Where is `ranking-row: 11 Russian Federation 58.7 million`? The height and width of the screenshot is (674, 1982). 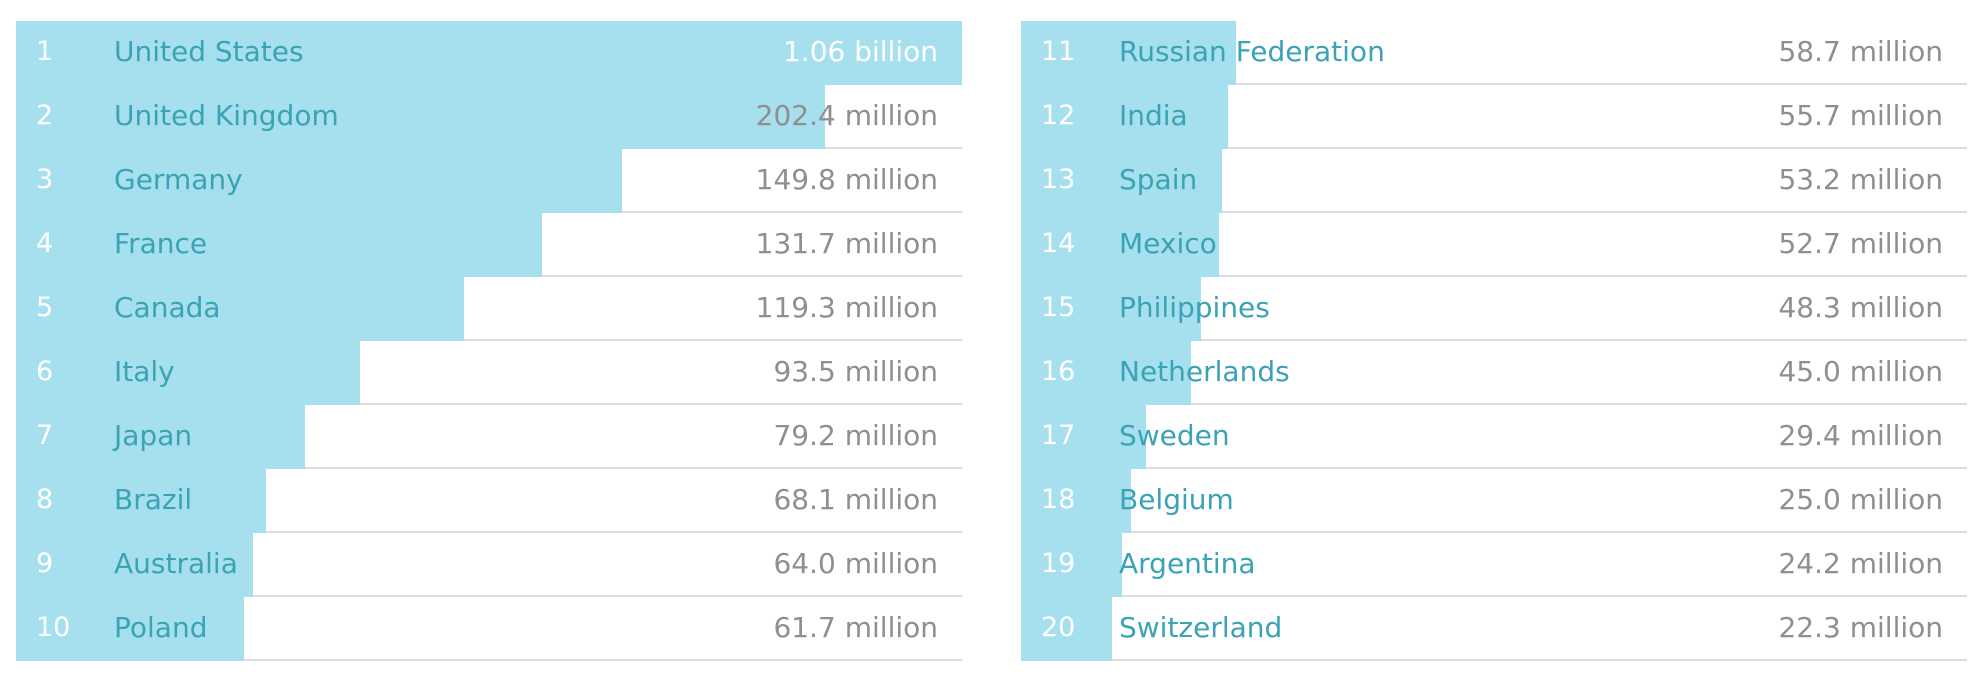 ranking-row: 11 Russian Federation 58.7 million is located at coordinates (1494, 53).